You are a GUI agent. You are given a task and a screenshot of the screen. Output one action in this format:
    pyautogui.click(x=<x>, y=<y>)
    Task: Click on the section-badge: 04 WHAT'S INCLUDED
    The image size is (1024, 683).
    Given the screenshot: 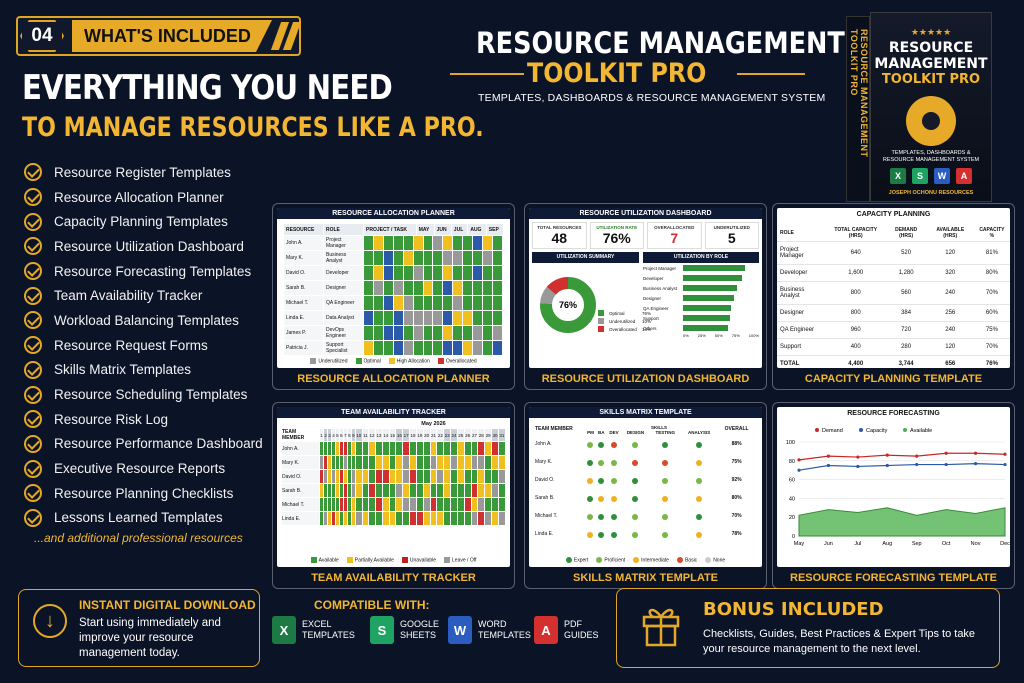 What is the action you would take?
    pyautogui.click(x=159, y=36)
    